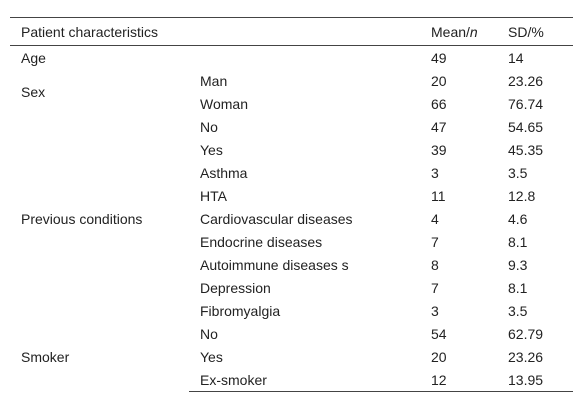  Describe the element at coordinates (291, 310) in the screenshot. I see `table-row: Fibromyalgia 3 3.5` at that location.